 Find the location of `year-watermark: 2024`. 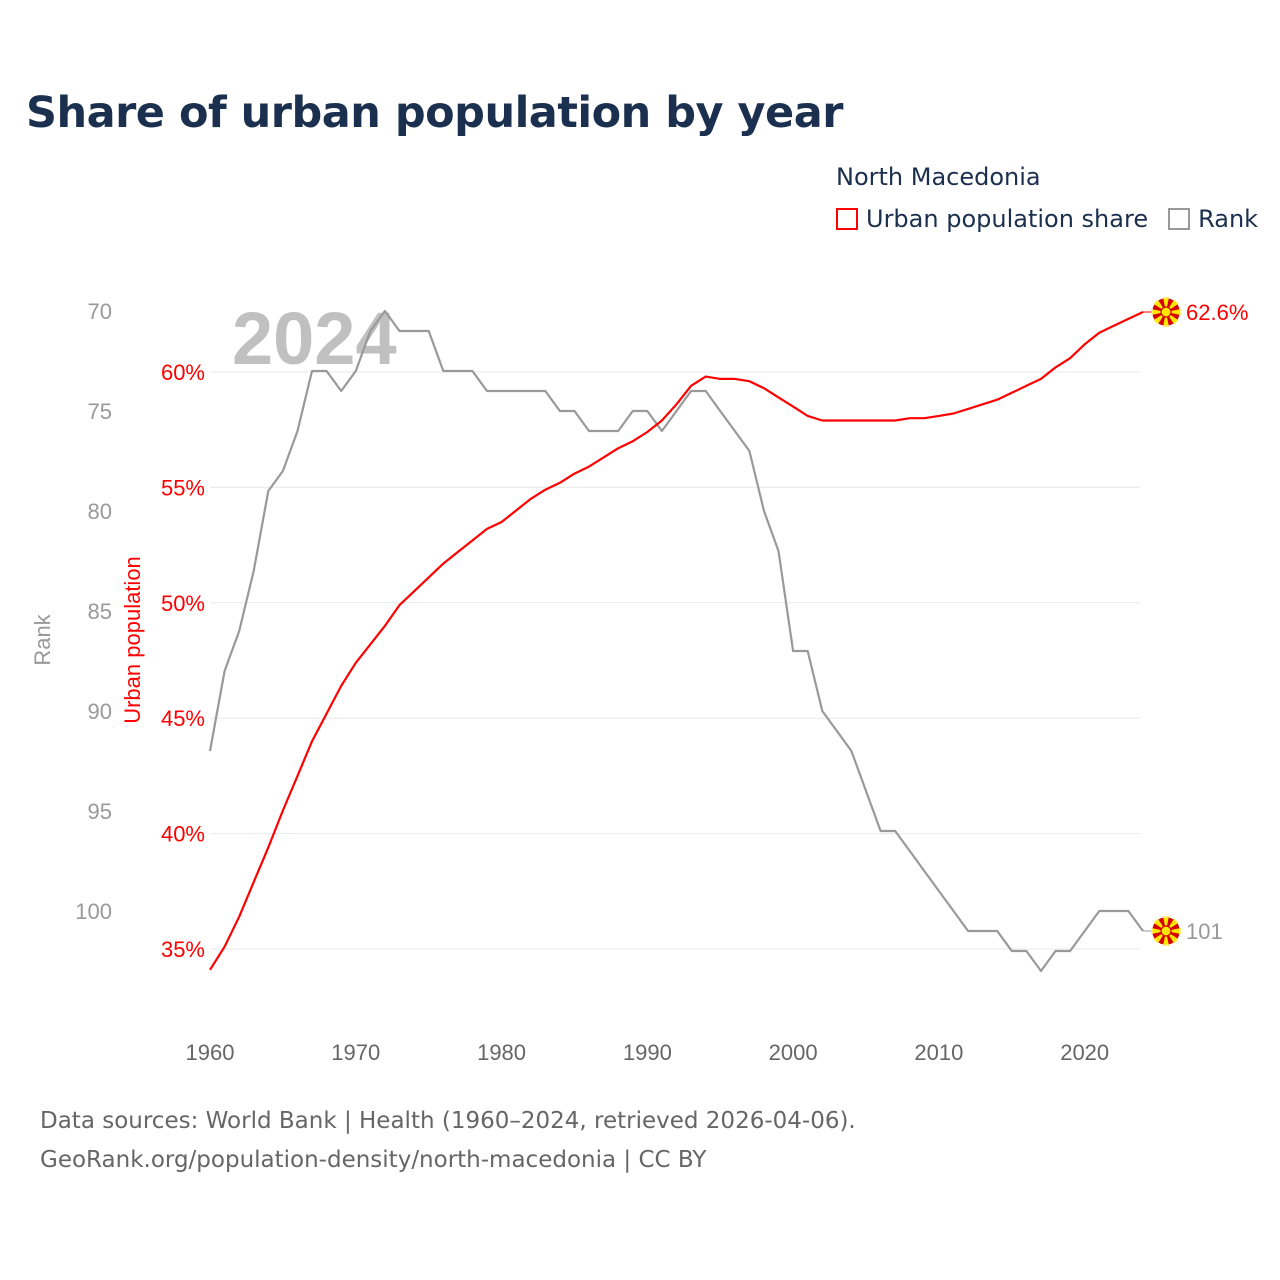

year-watermark: 2024 is located at coordinates (314, 338).